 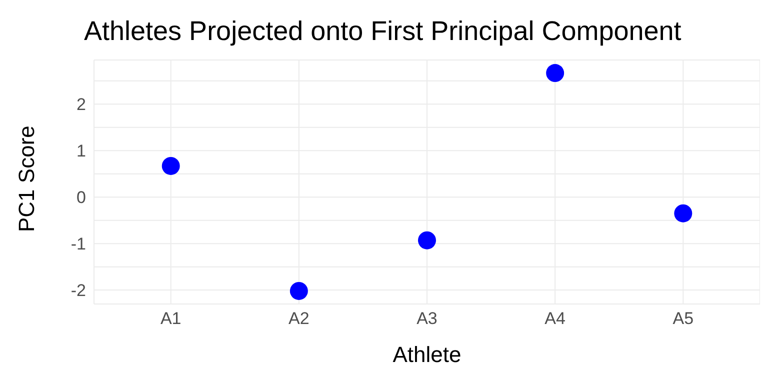 What do you see at coordinates (427, 354) in the screenshot?
I see `x-axis-title: Athlete` at bounding box center [427, 354].